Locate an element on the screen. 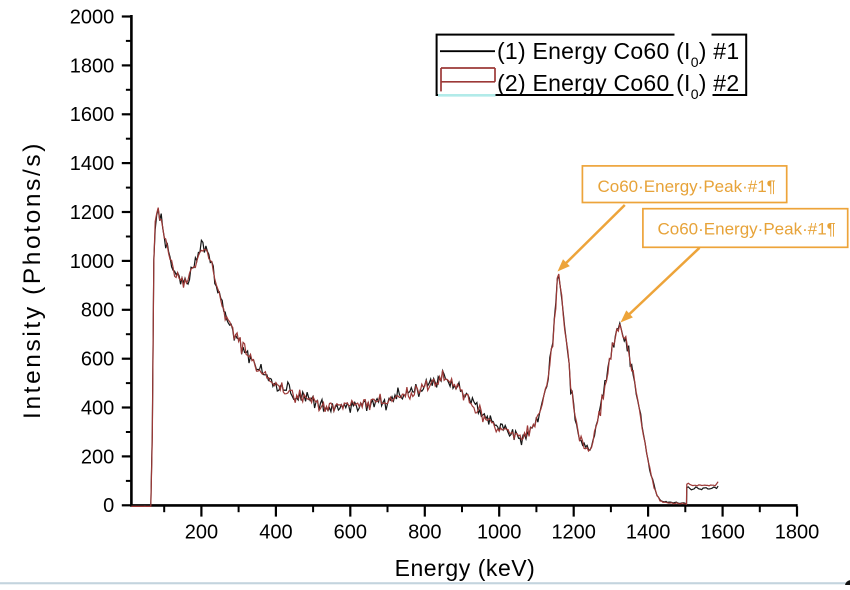 Image resolution: width=850 pixels, height=590 pixels. svg-text: 2000 is located at coordinates (92, 17).